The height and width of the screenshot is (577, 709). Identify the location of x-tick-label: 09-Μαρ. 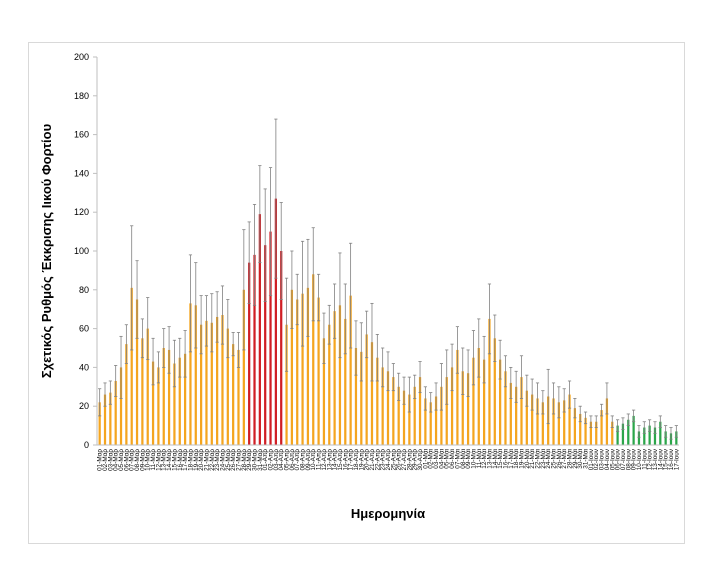
(142, 460).